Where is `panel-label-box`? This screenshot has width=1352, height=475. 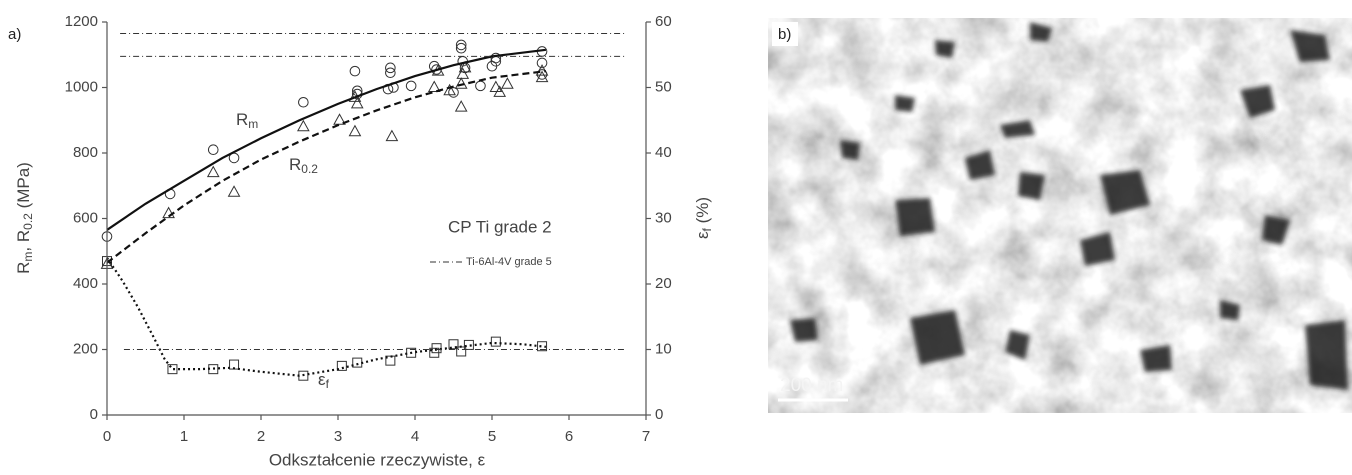
panel-label-box is located at coordinates (785, 34).